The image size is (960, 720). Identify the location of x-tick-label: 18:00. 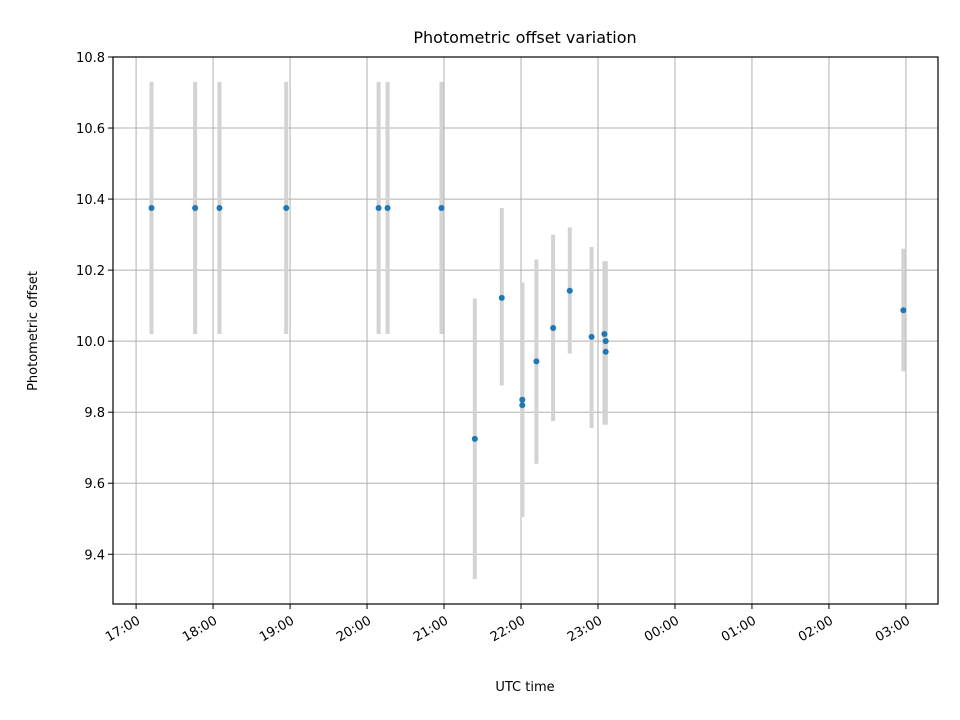
(200, 629).